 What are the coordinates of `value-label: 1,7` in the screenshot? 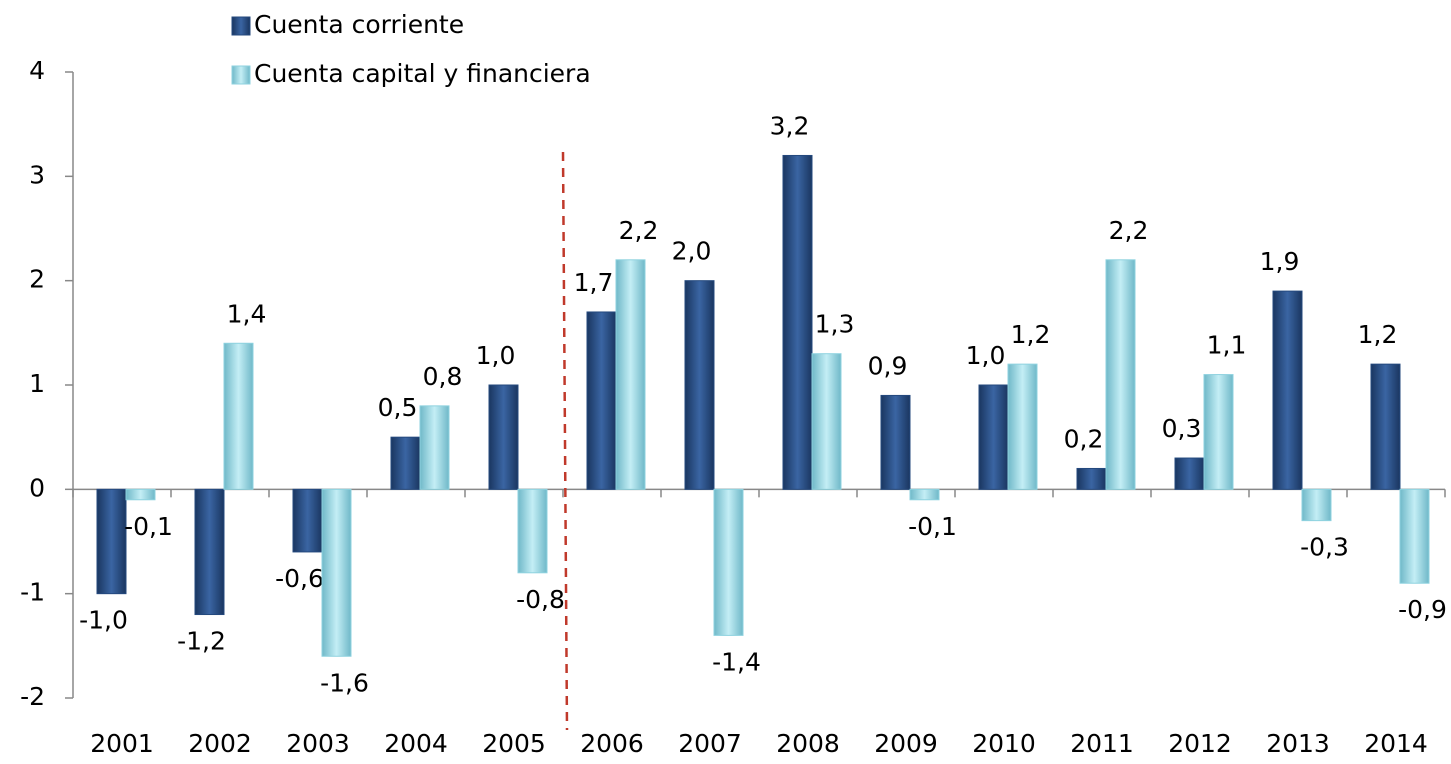 It's located at (594, 282).